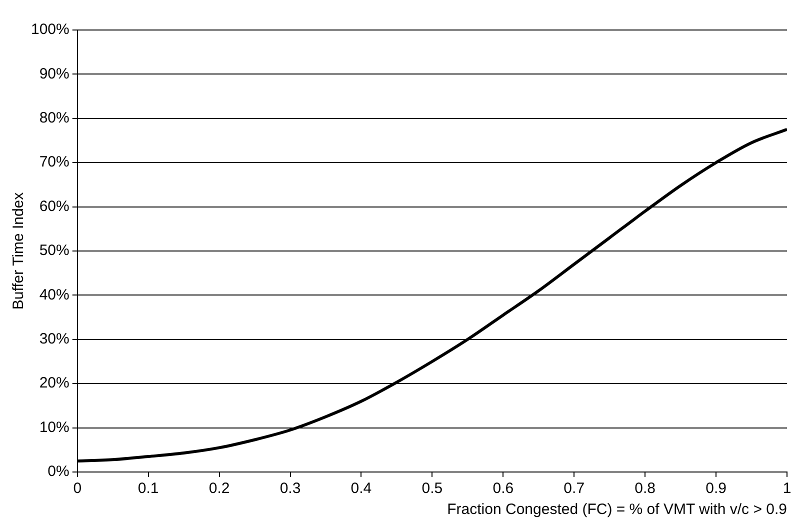  Describe the element at coordinates (54, 73) in the screenshot. I see `y-tick-label: 90%` at that location.